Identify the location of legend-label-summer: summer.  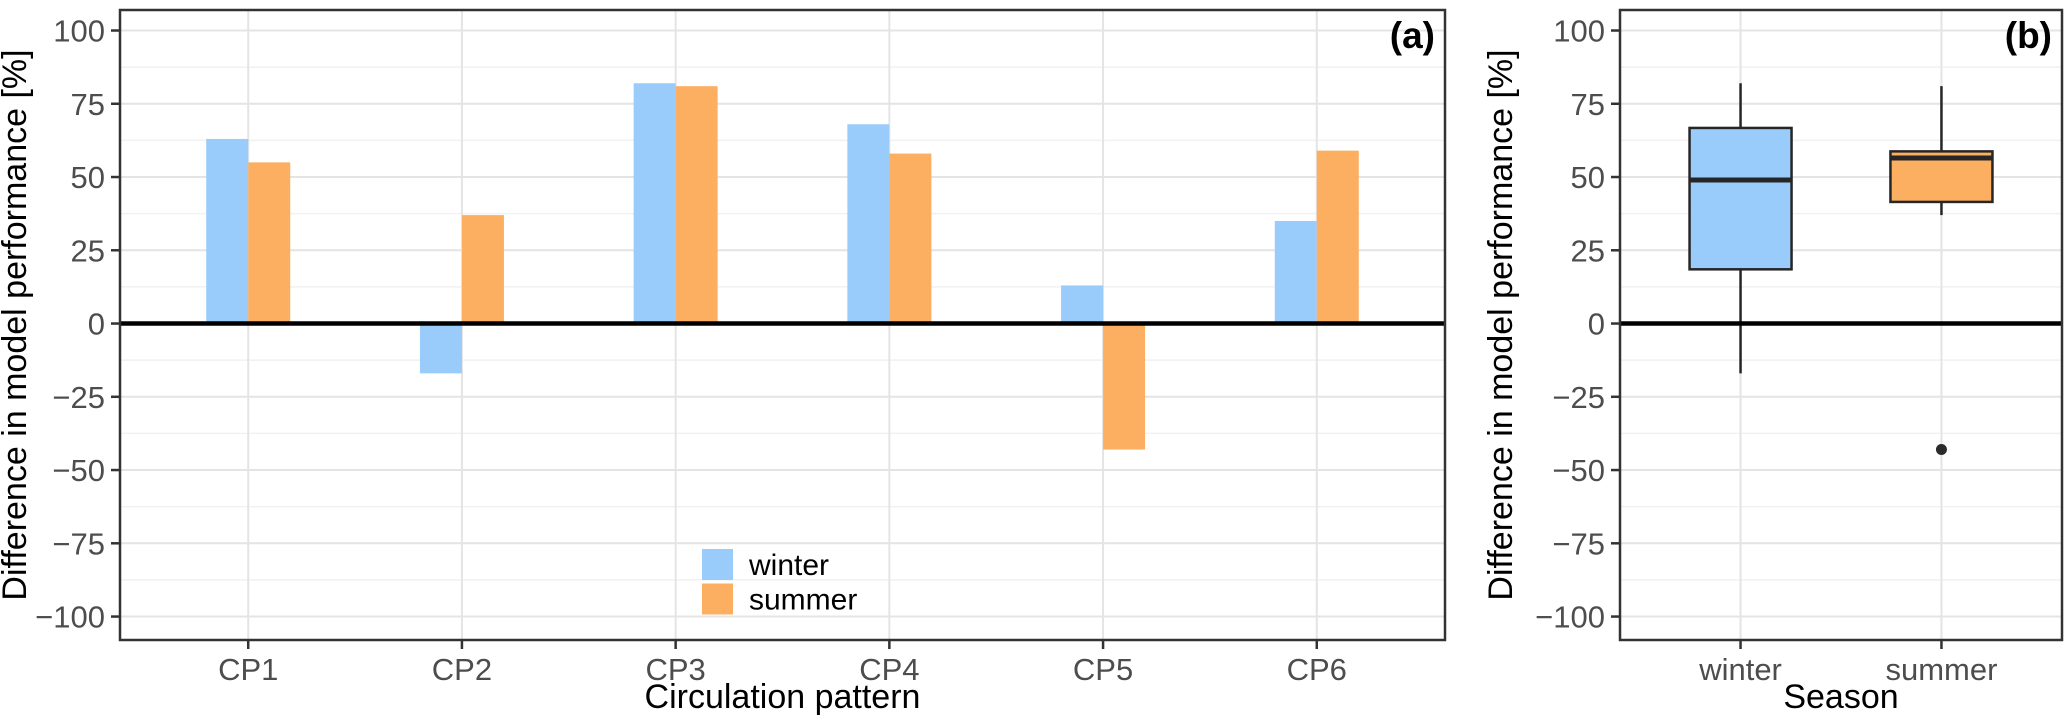
(803, 600).